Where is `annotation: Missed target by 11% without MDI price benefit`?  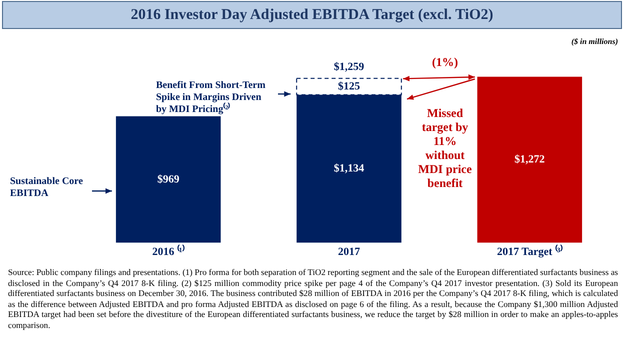
annotation: Missed target by 11% without MDI price benefit is located at coordinates (445, 148).